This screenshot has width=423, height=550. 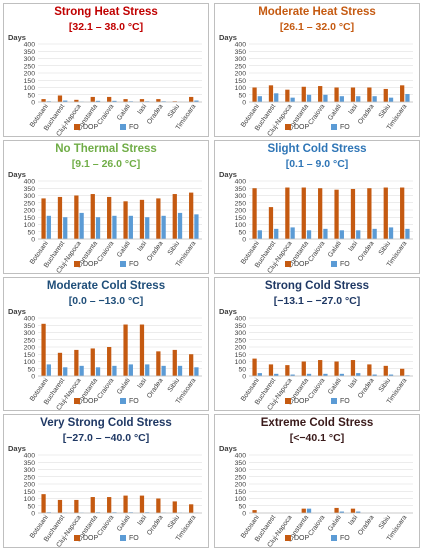 What do you see at coordinates (30, 477) in the screenshot?
I see `y-tick-label: 250` at bounding box center [30, 477].